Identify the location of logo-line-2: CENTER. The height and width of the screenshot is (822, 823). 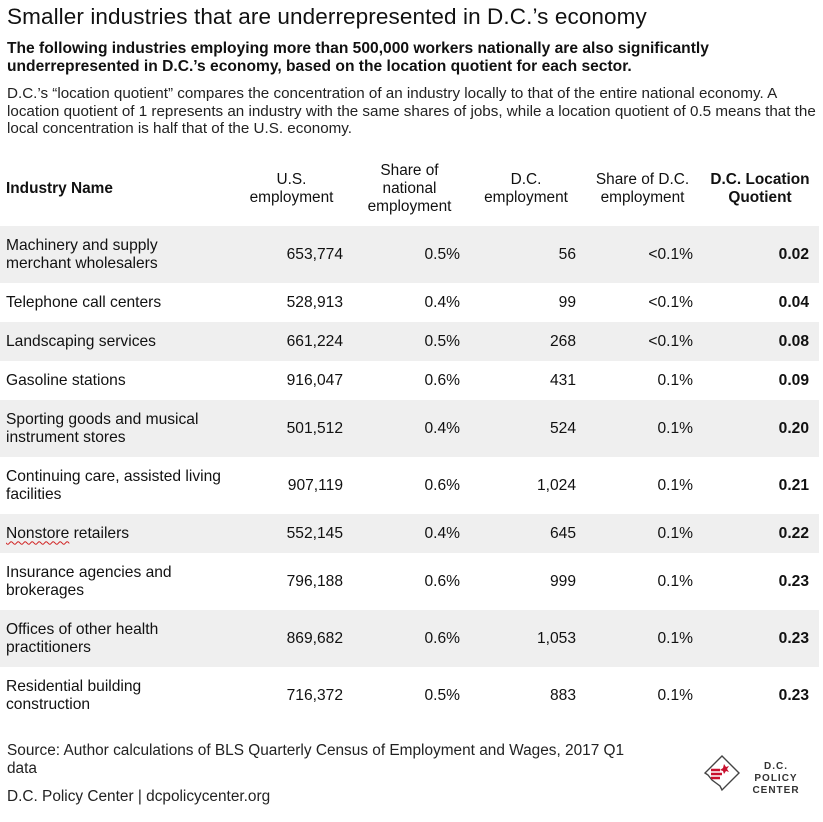
(776, 790).